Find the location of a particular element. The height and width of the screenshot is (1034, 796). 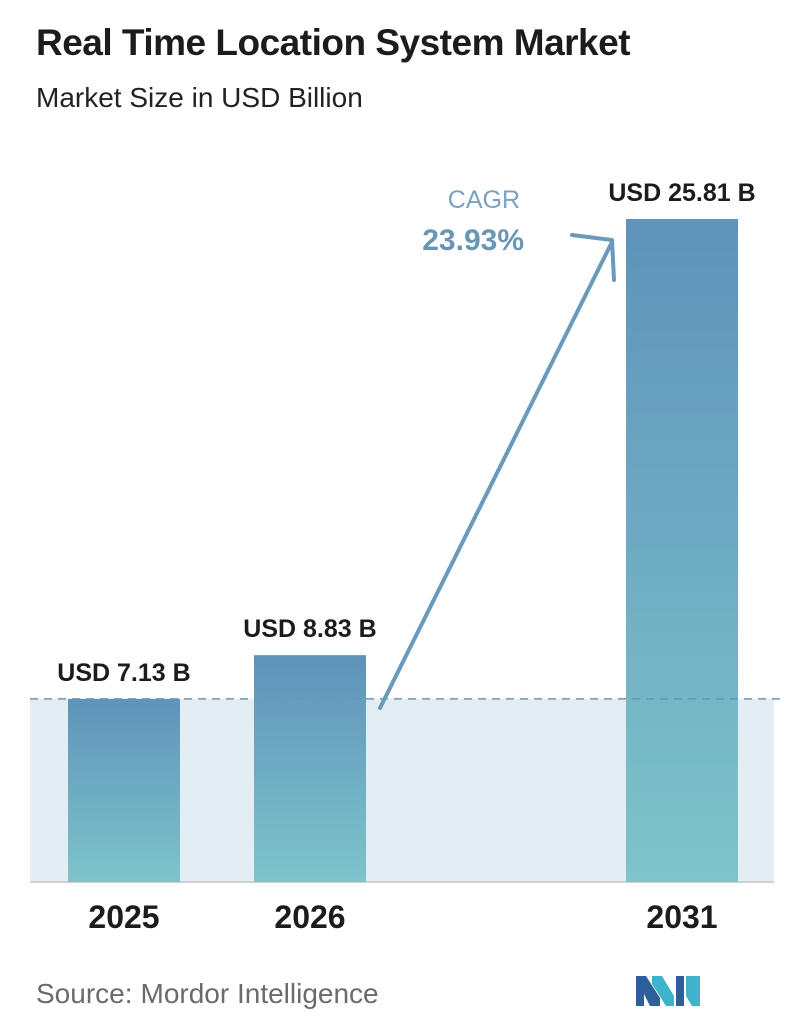

x-tick-2031: 2031 is located at coordinates (681, 917).